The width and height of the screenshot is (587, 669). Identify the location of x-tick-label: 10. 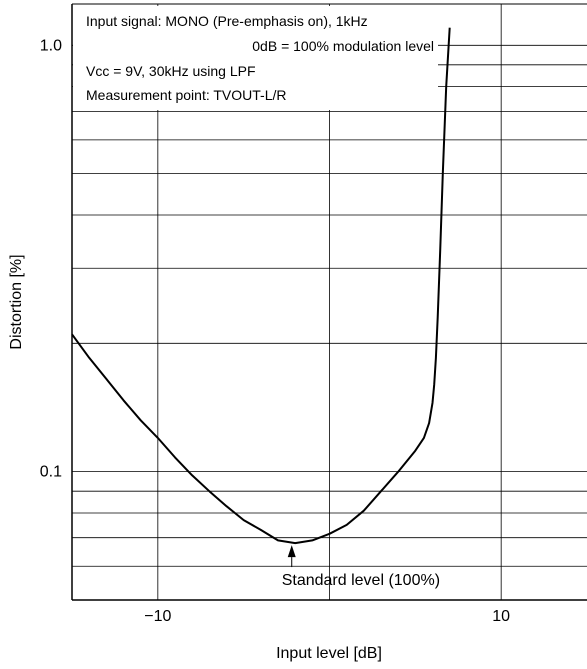
(501, 616).